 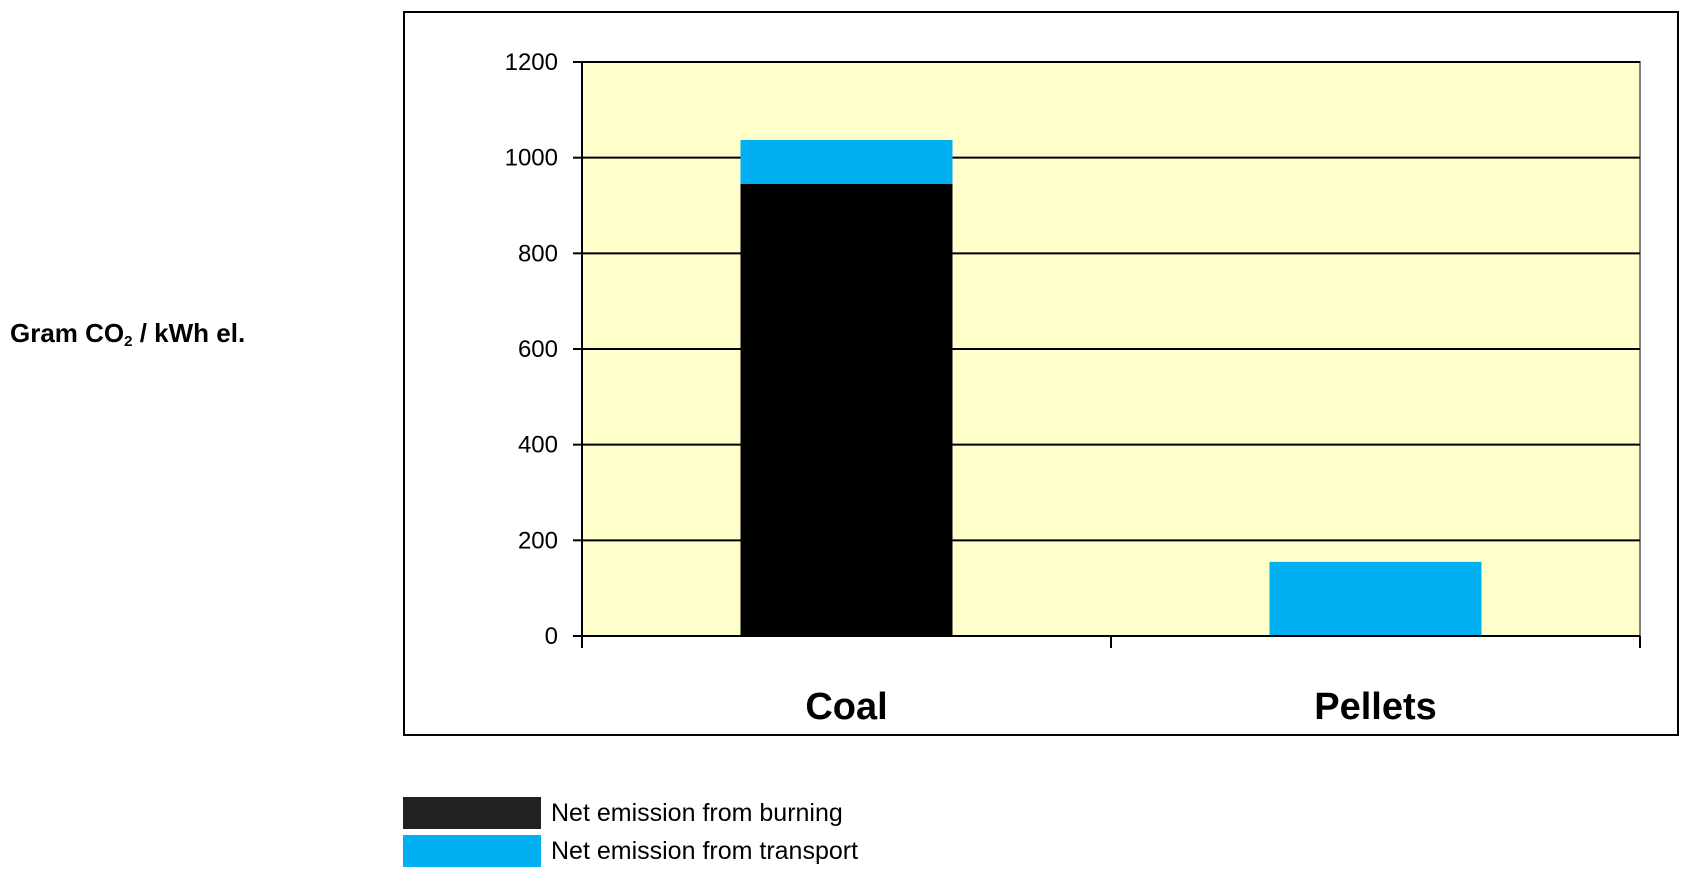 I want to click on y-tick-label: 1000, so click(x=531, y=158).